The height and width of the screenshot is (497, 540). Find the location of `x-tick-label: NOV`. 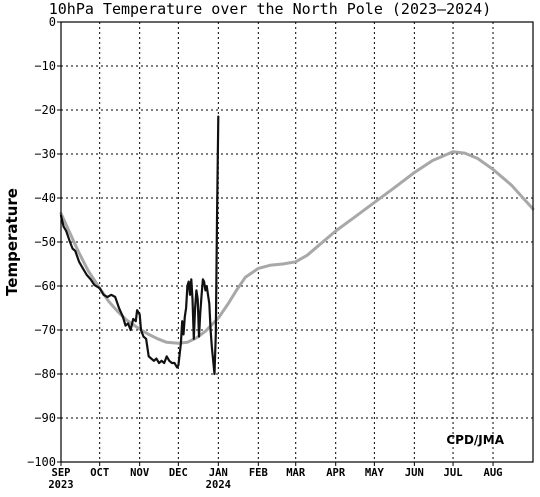

x-tick-label: NOV is located at coordinates (140, 473).